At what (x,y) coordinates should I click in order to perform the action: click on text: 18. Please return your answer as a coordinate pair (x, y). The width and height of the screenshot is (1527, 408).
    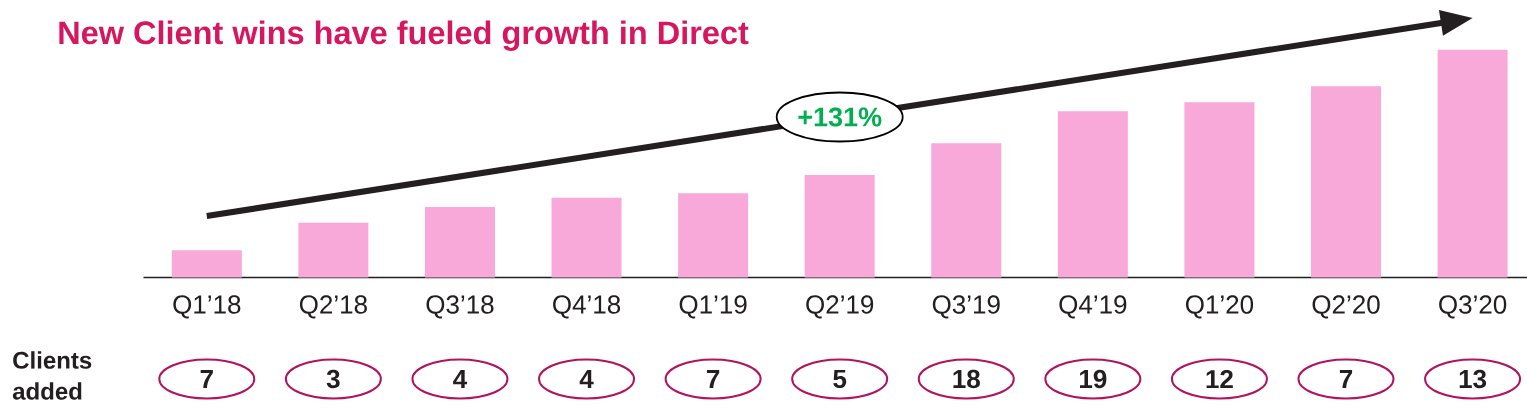
    Looking at the image, I should click on (966, 379).